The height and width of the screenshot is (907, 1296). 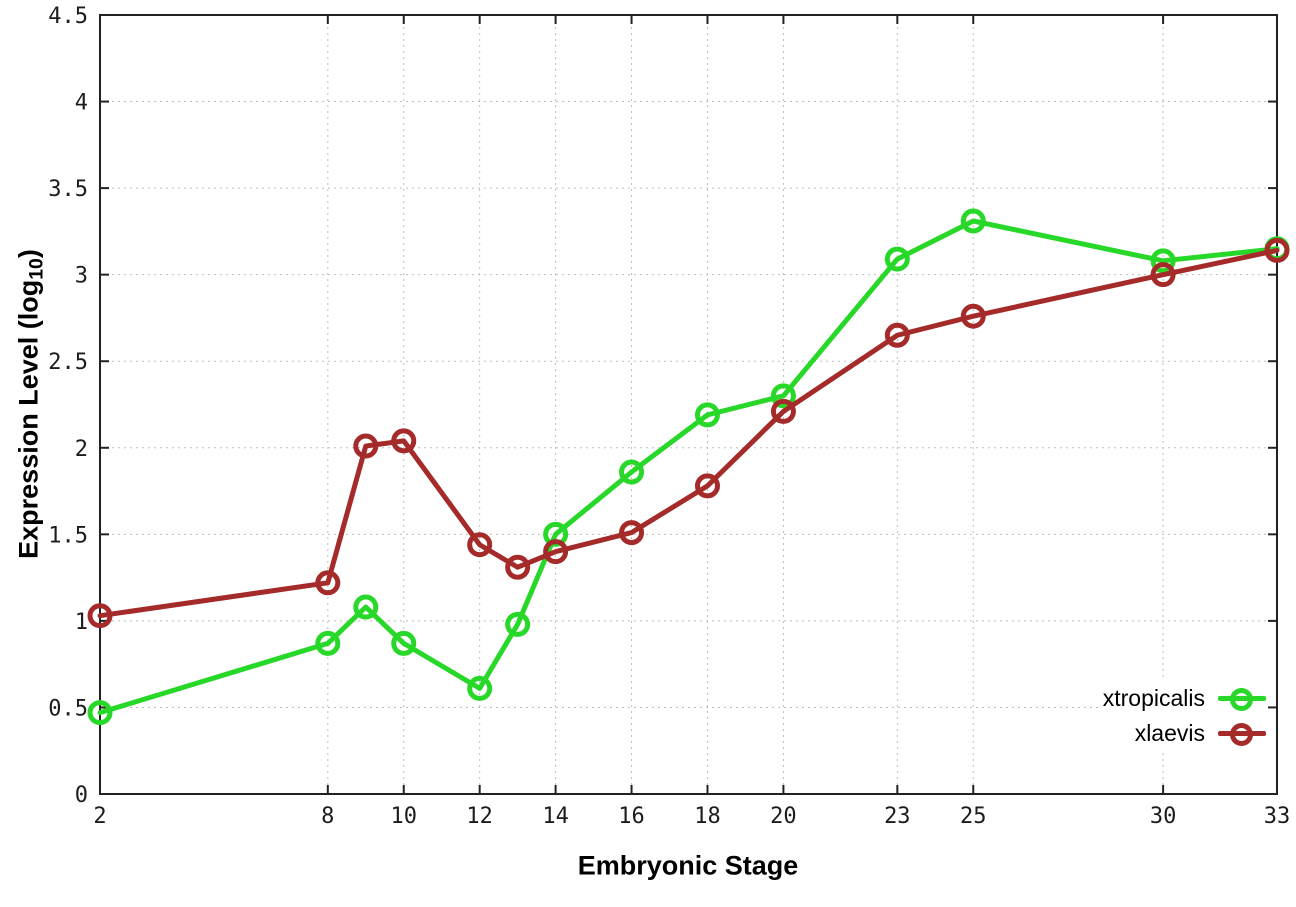 I want to click on y-tick-label: 1, so click(x=81, y=622).